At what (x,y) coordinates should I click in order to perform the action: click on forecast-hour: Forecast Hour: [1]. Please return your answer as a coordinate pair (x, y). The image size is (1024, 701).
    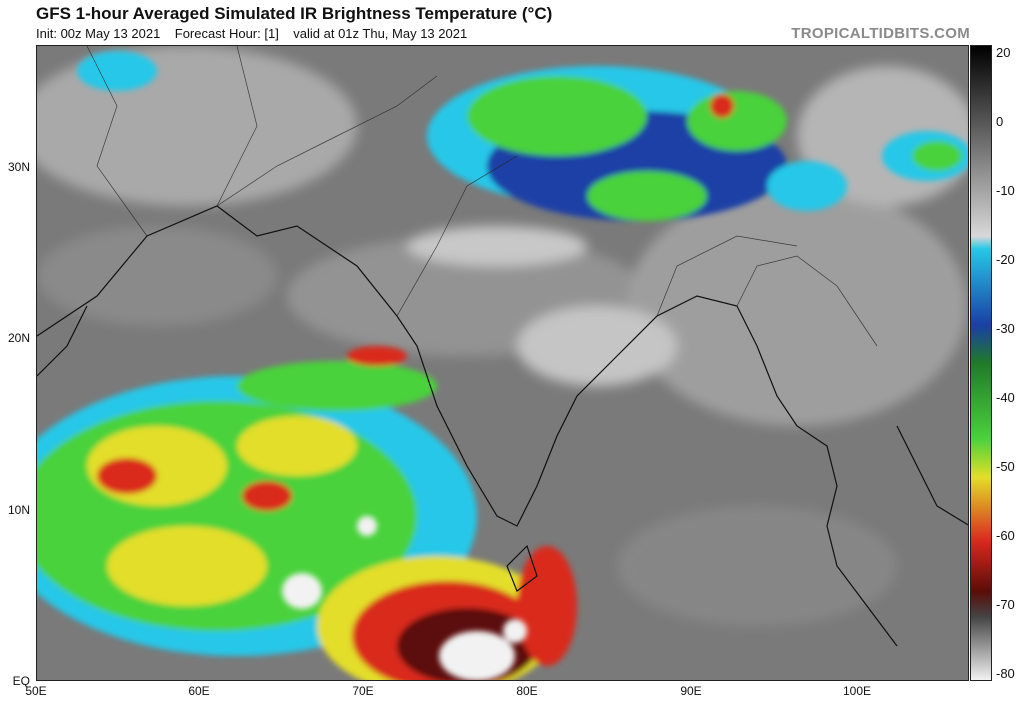
    Looking at the image, I should click on (226, 33).